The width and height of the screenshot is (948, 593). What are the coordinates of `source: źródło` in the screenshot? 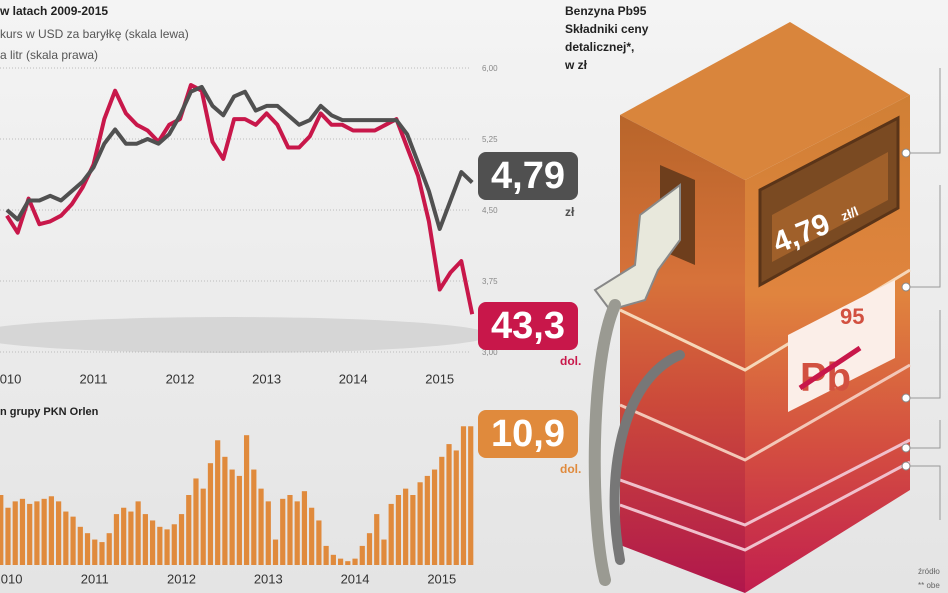 It's located at (929, 571).